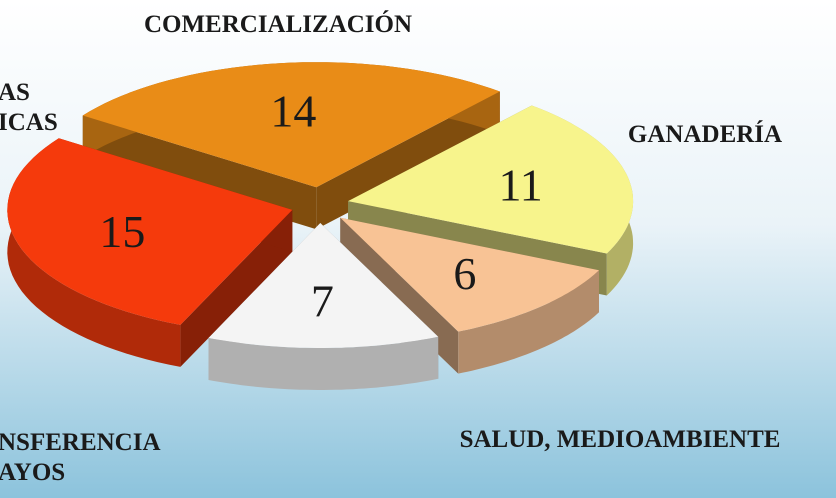 This screenshot has height=498, width=836. Describe the element at coordinates (80, 457) in the screenshot. I see `category-label: NSFERENCIA AYOS` at that location.